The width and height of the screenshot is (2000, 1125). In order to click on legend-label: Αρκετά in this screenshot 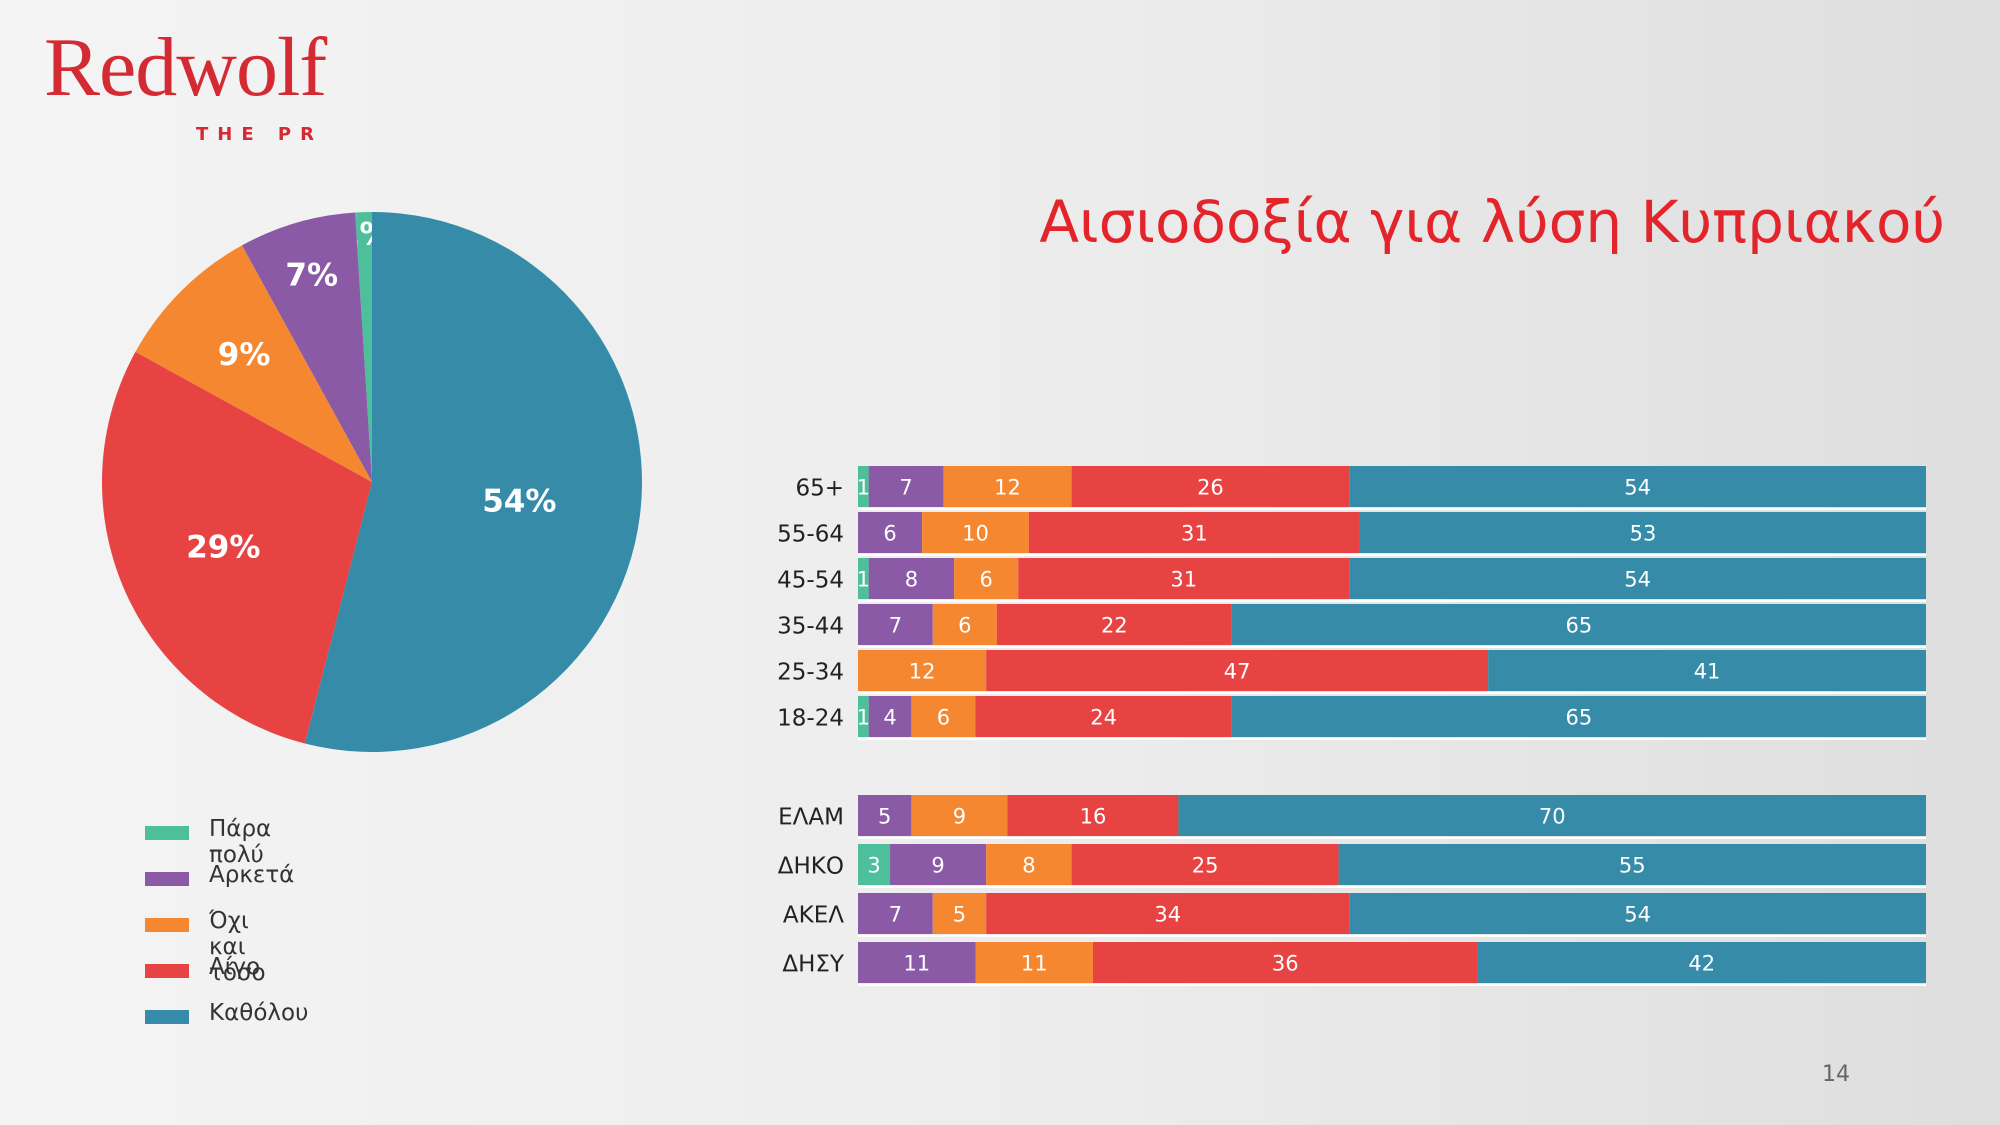, I will do `click(252, 875)`.